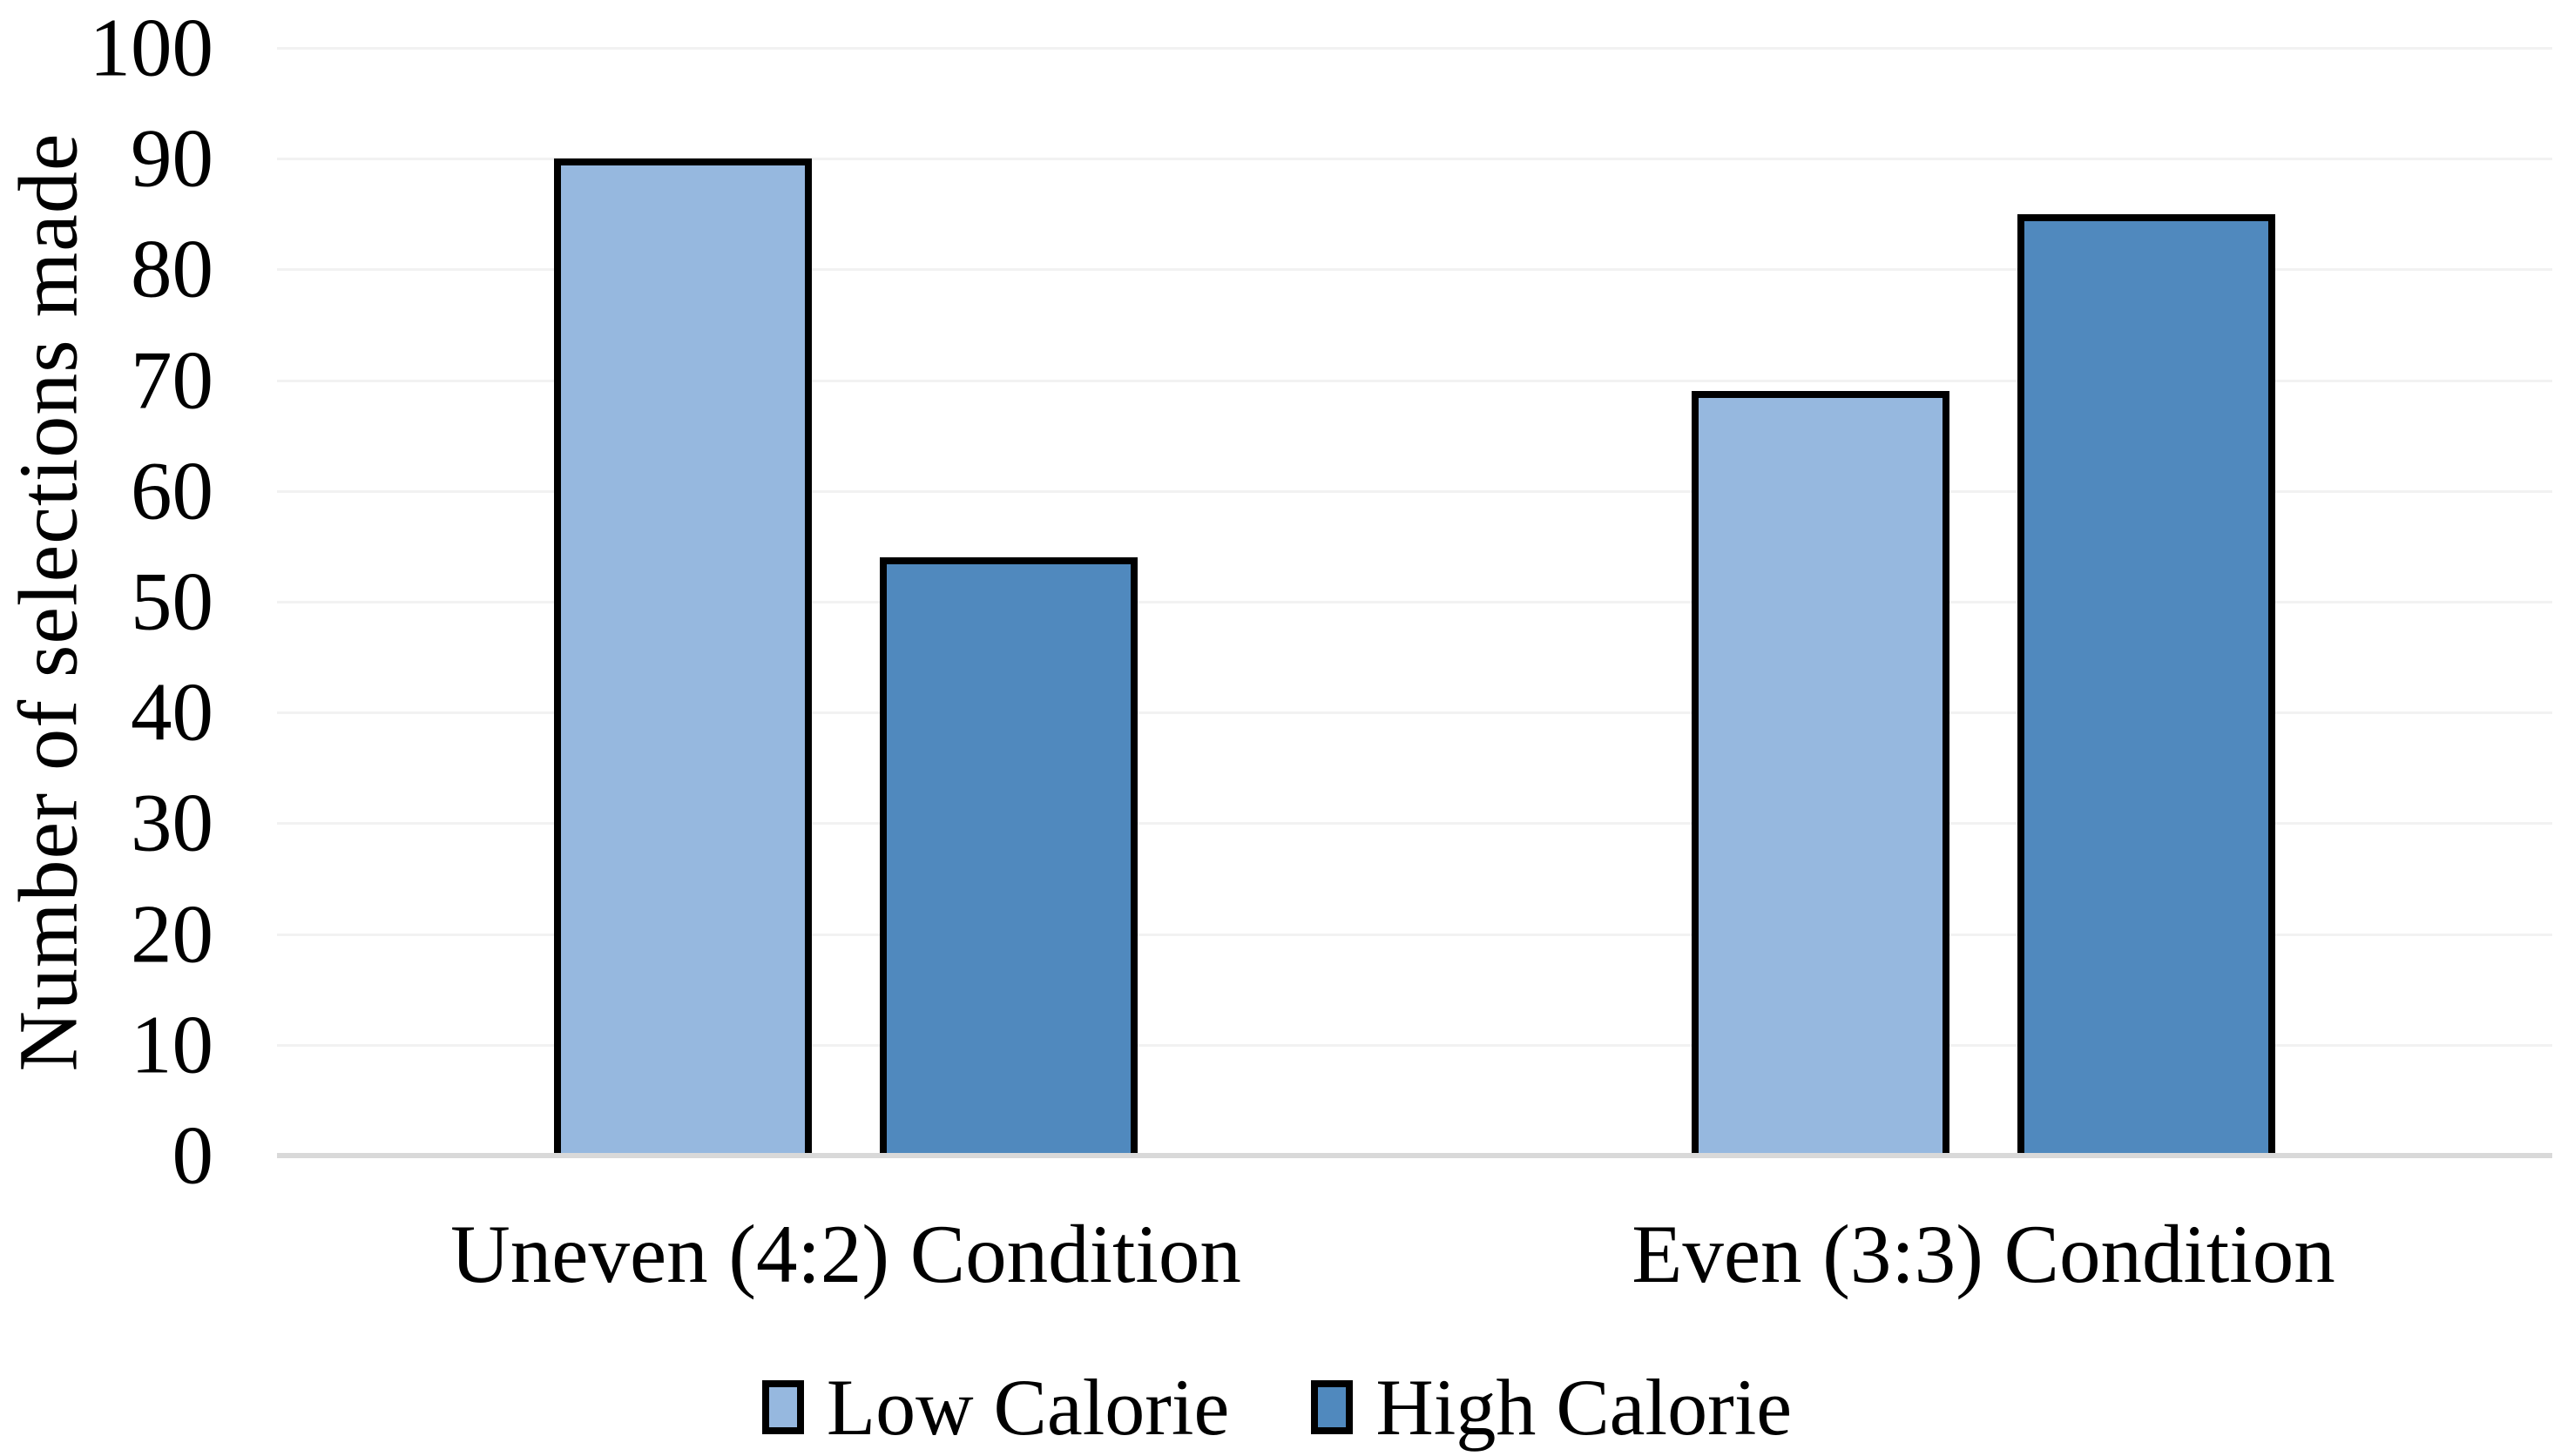  I want to click on y-tick-label-50: 50, so click(172, 601).